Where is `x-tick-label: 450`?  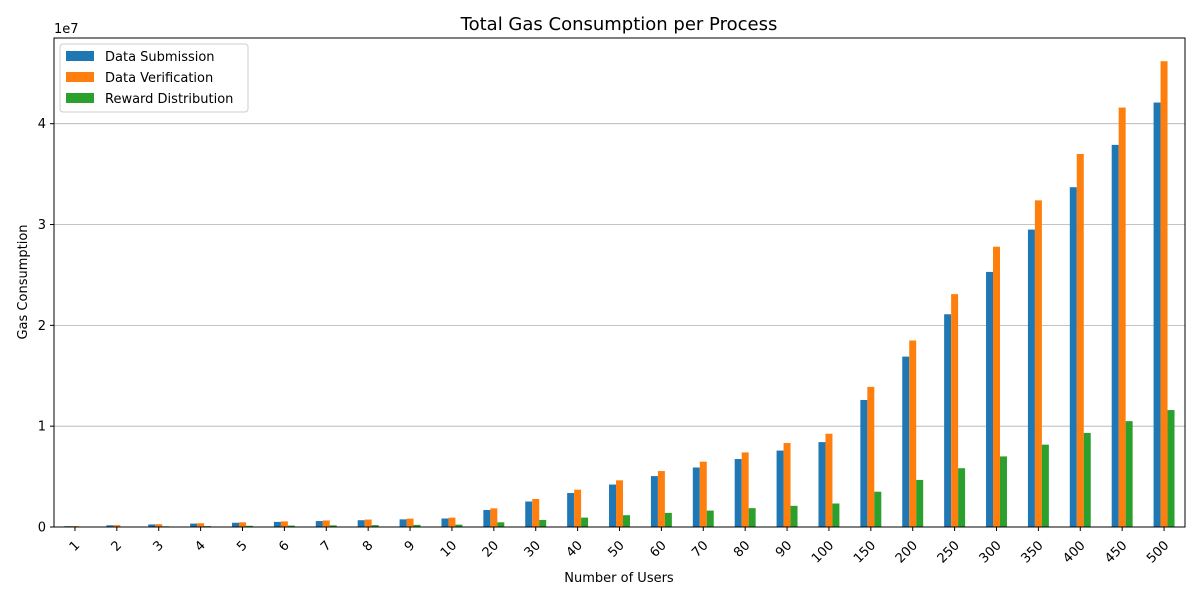
x-tick-label: 450 is located at coordinates (1116, 552).